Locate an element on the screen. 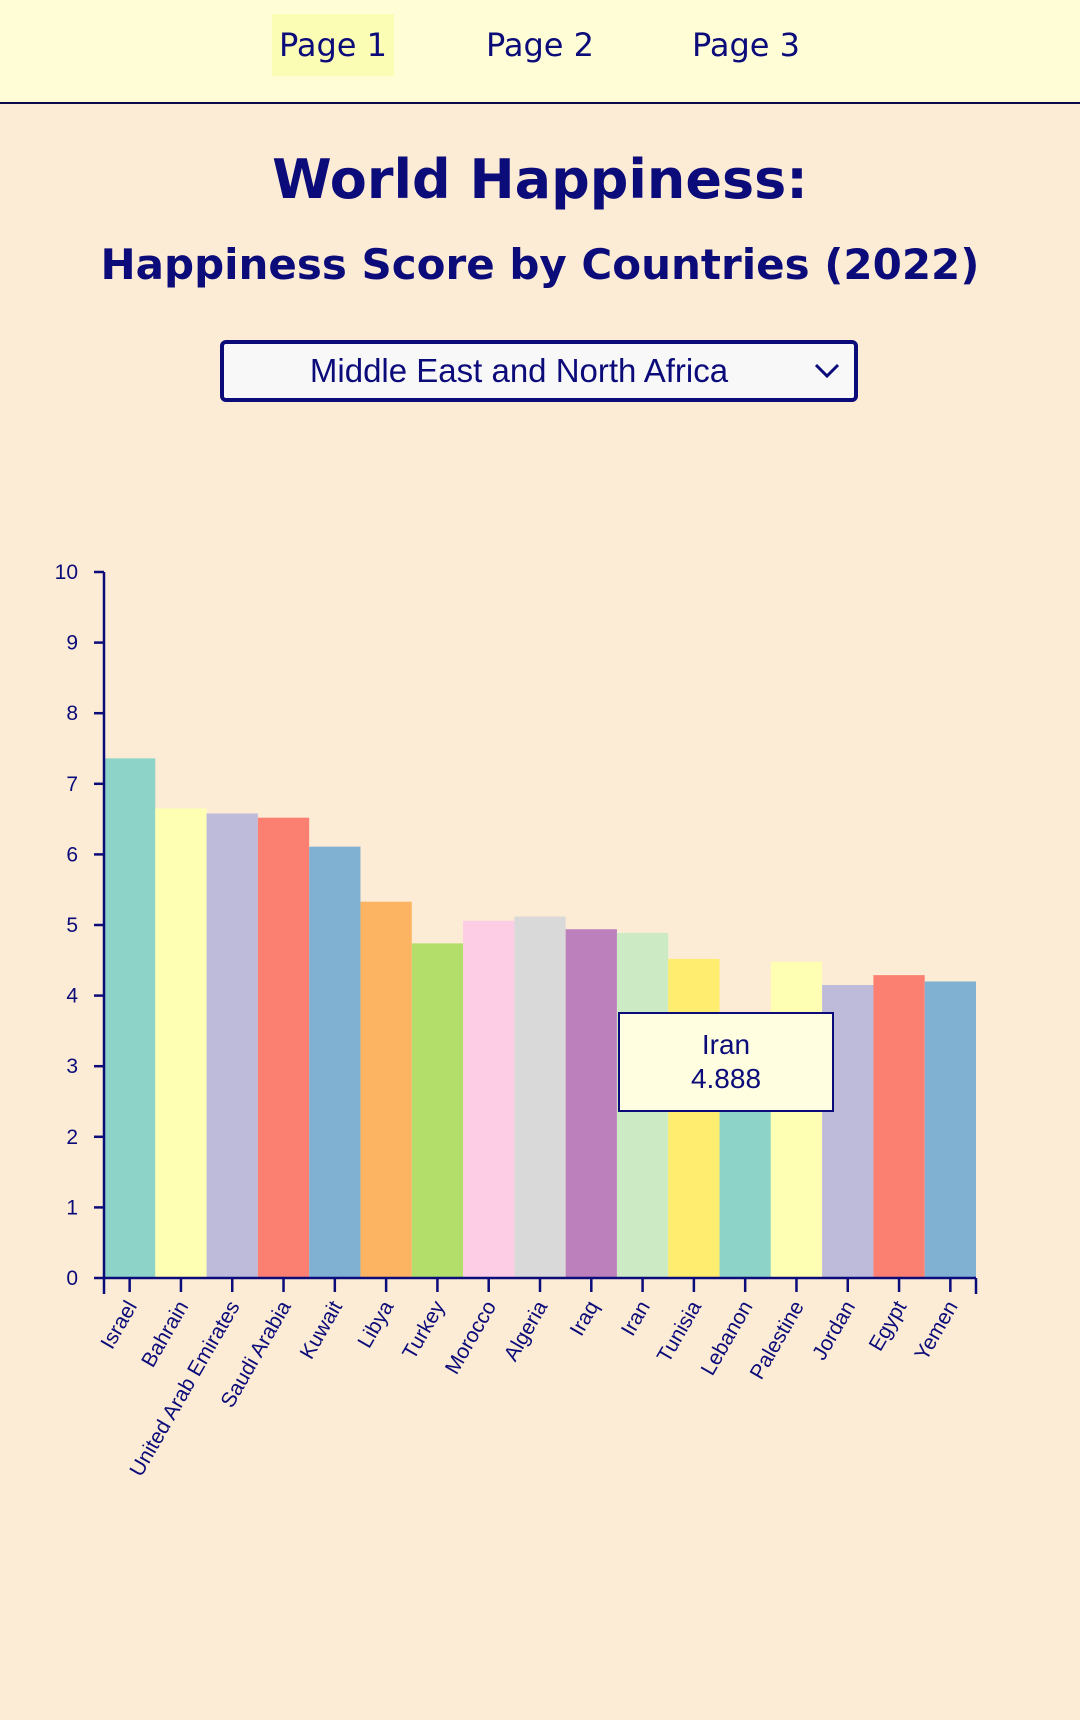 This screenshot has width=1080, height=1720. x-tick-label: Israel is located at coordinates (119, 1325).